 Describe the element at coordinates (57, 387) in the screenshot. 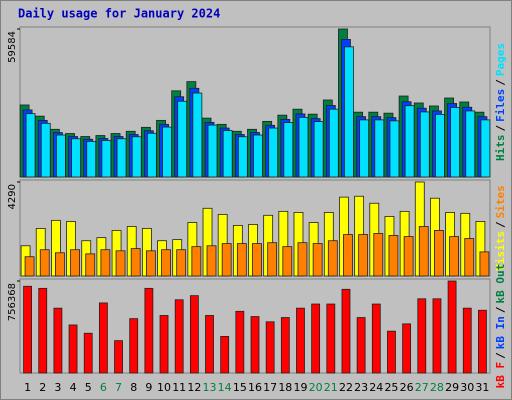

I see `x-tick-label: 3` at that location.